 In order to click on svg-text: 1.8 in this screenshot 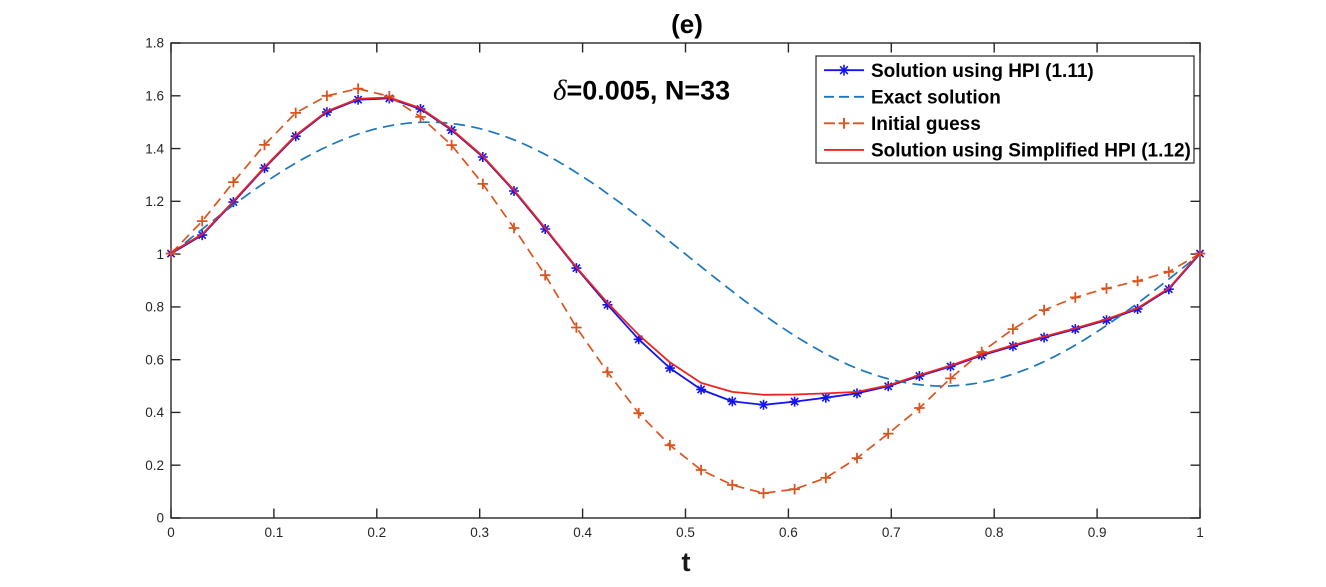, I will do `click(154, 43)`.